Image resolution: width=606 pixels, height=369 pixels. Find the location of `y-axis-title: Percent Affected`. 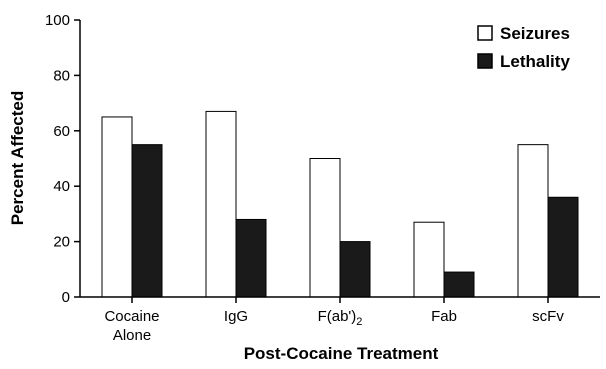

y-axis-title: Percent Affected is located at coordinates (17, 158).